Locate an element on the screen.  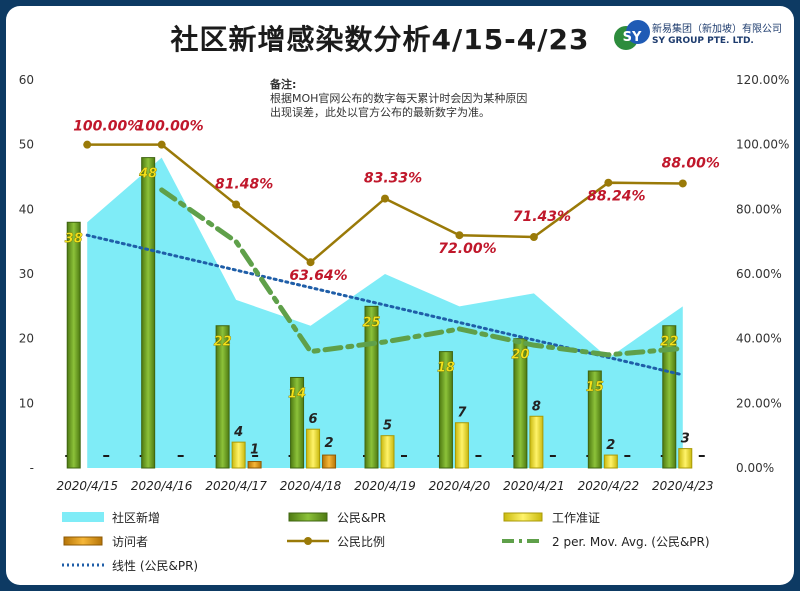
x-tick-label: 2020/4/20 is located at coordinates (460, 486).